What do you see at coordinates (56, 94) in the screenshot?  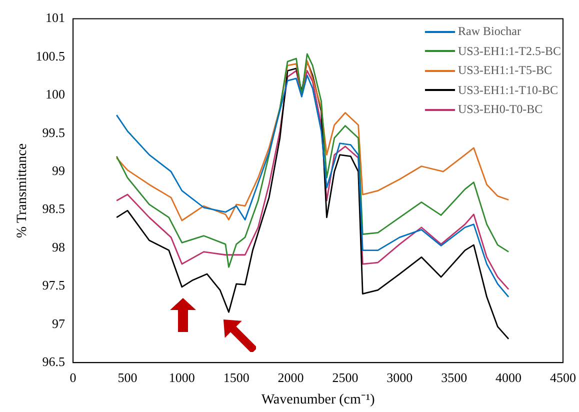 I see `y-tick-label: 100` at bounding box center [56, 94].